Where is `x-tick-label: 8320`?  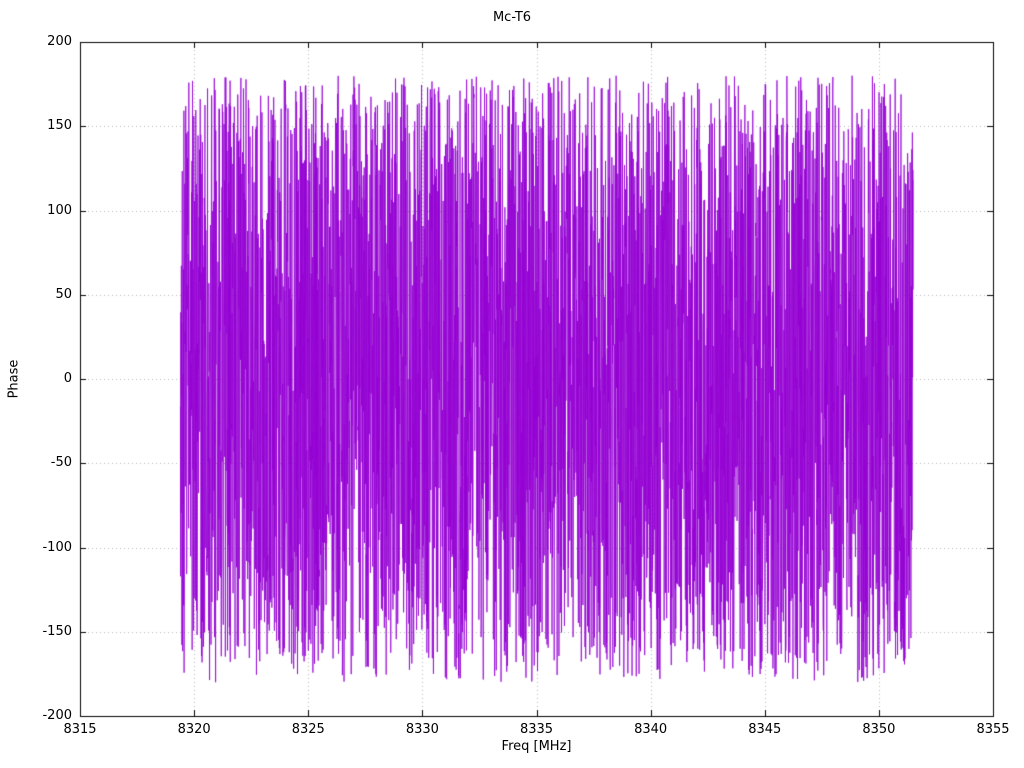
x-tick-label: 8320 is located at coordinates (194, 729).